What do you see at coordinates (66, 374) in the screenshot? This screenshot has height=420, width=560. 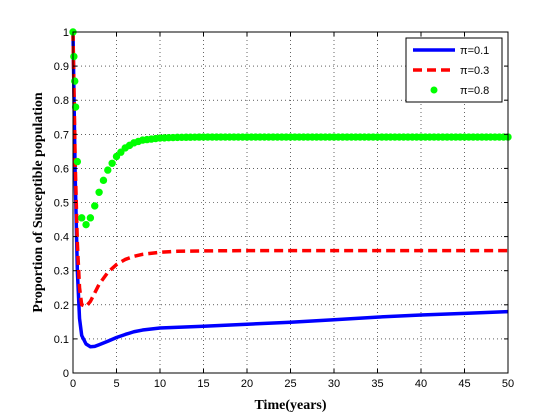 I see `y-tick-label: 0` at bounding box center [66, 374].